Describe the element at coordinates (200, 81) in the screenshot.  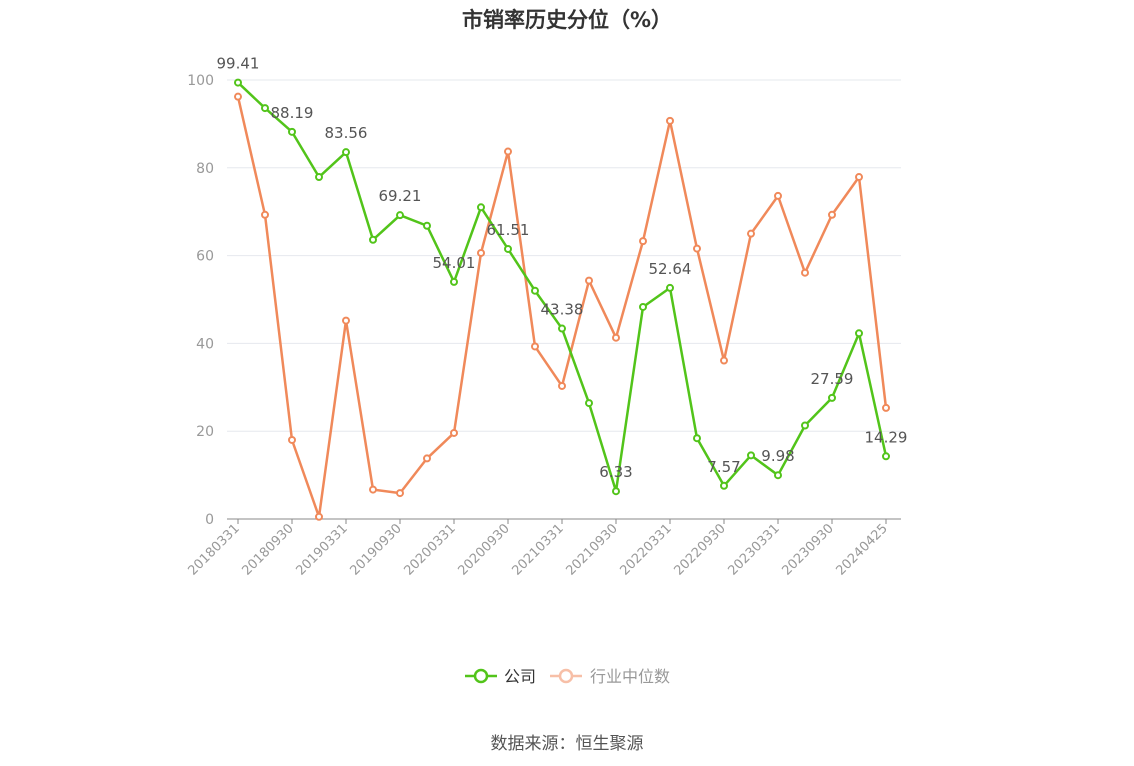
I see `y-tick-label: 100` at that location.